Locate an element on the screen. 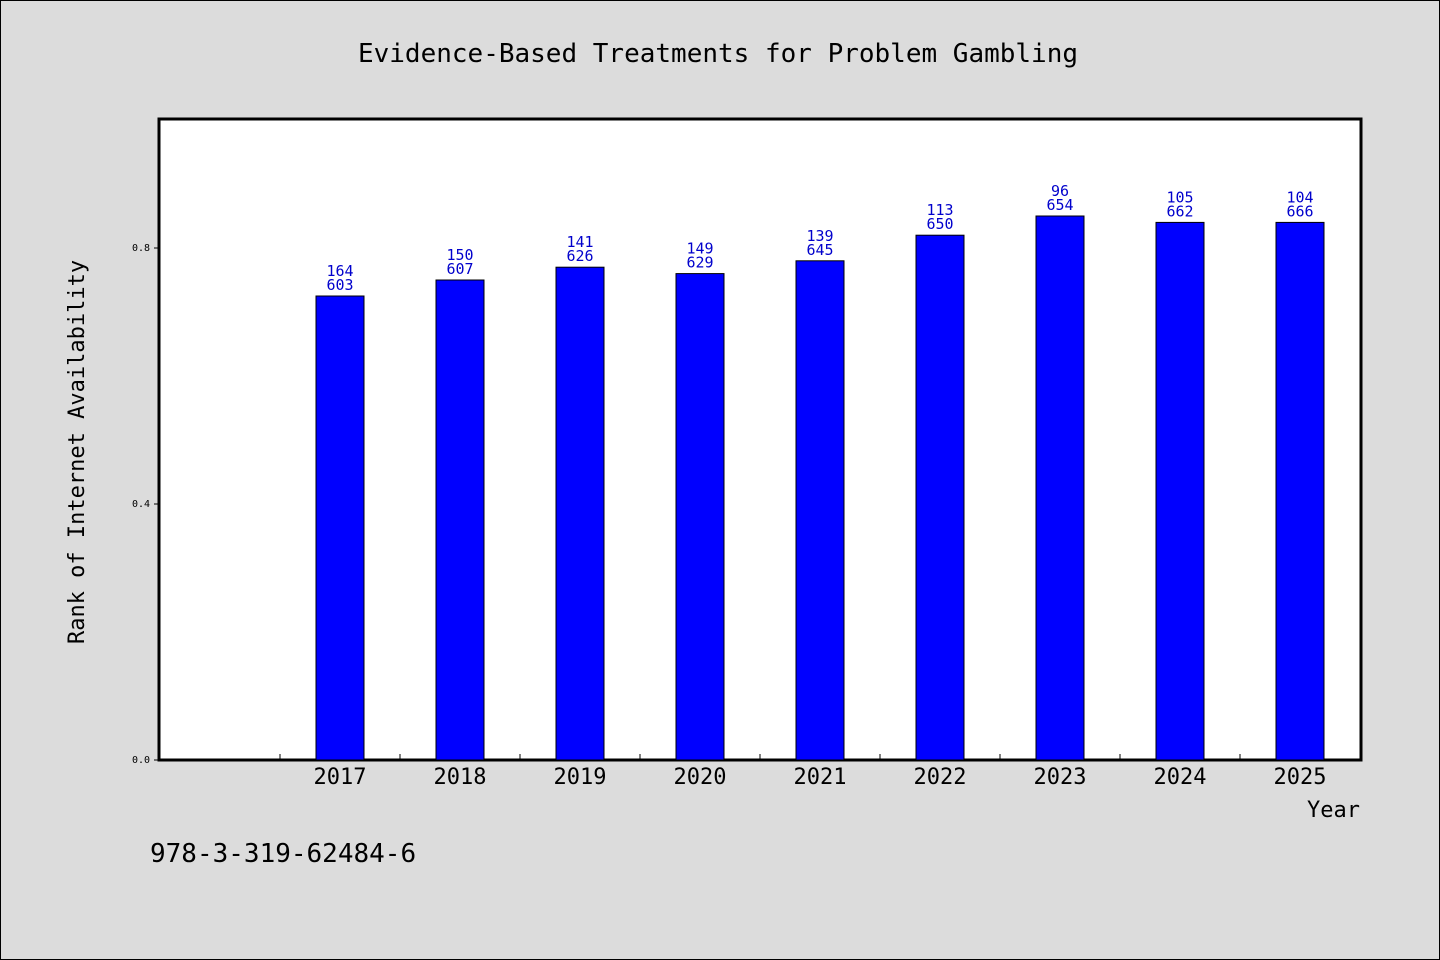 This screenshot has width=1440, height=960. x-tick-label: 2020 is located at coordinates (700, 777).